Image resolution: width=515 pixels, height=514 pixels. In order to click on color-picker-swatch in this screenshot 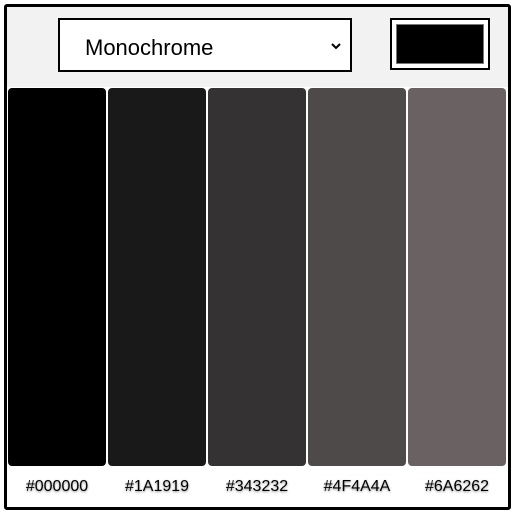, I will do `click(440, 44)`.